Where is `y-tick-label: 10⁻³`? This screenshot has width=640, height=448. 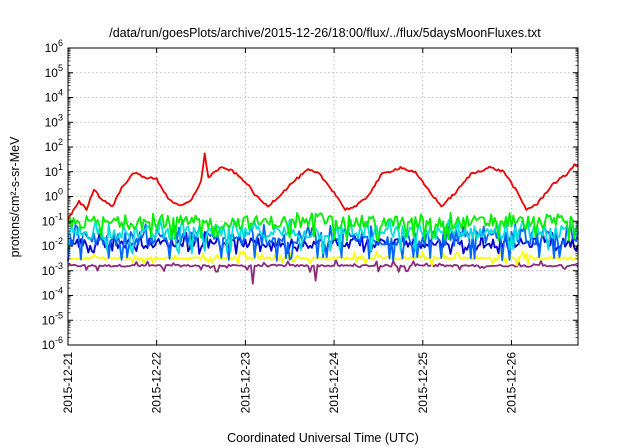
y-tick-label: 10⁻³ is located at coordinates (52, 269).